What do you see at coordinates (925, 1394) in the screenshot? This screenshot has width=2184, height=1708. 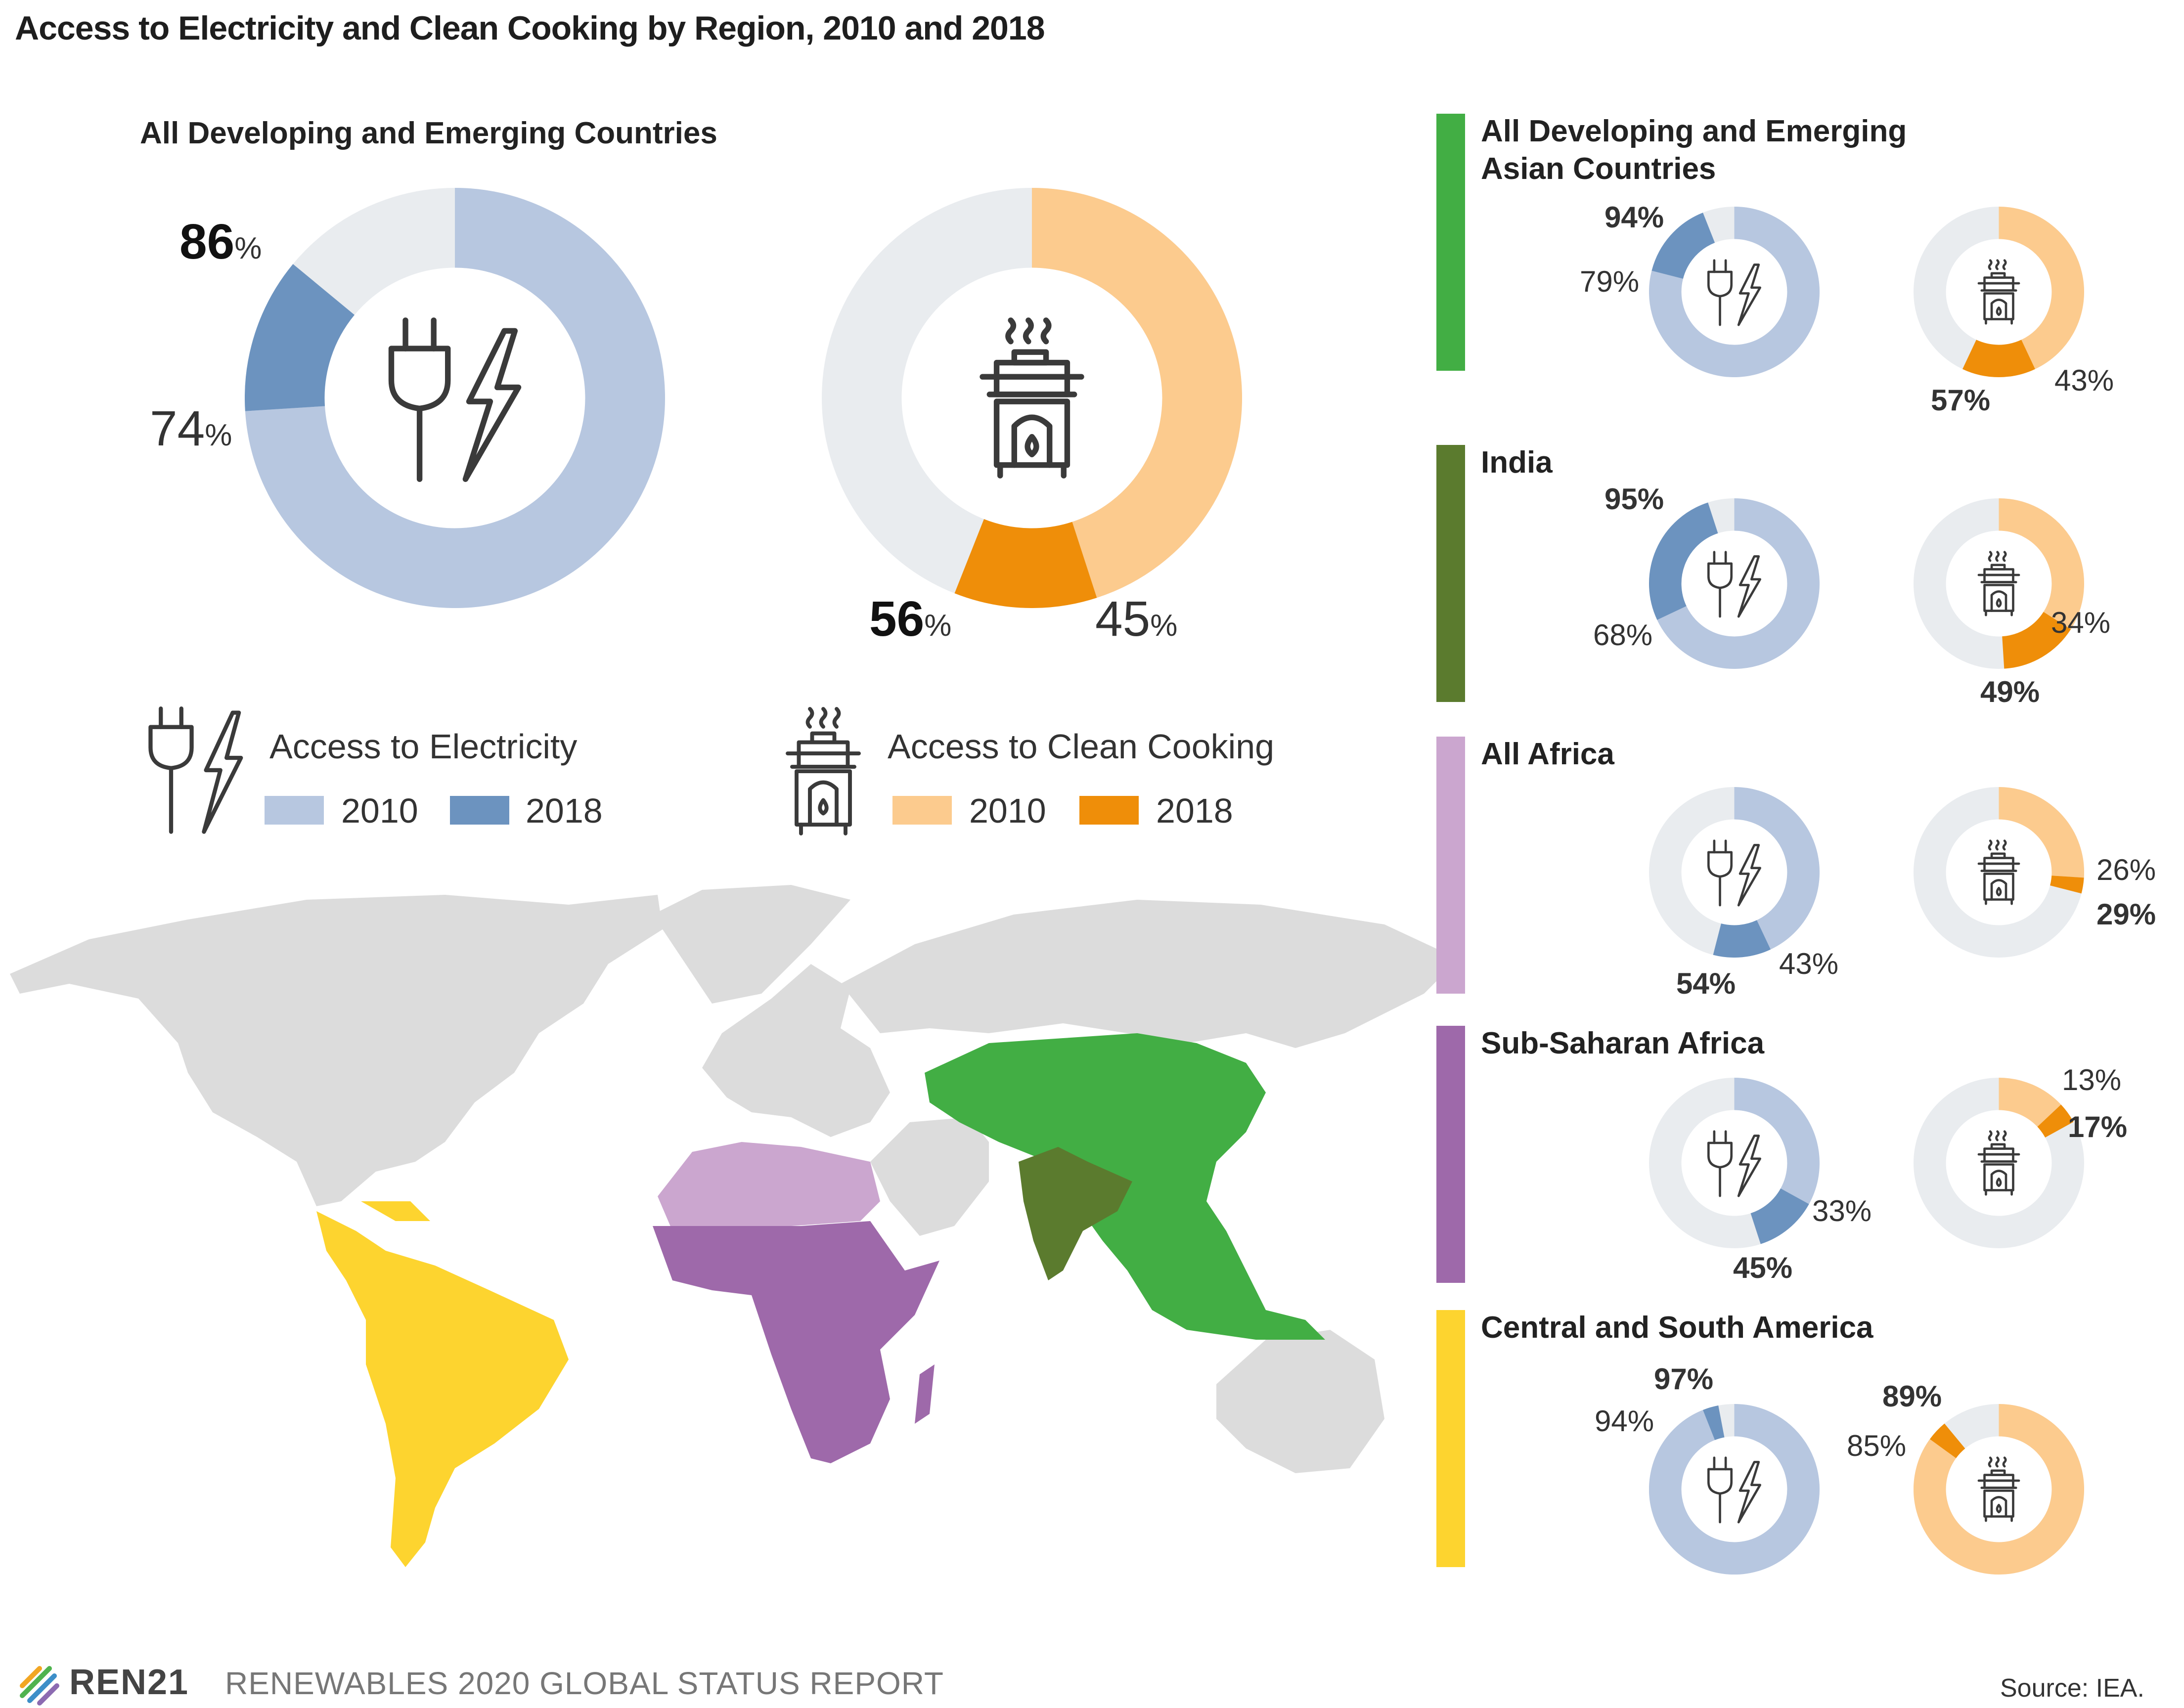 I see `map-madagascar` at bounding box center [925, 1394].